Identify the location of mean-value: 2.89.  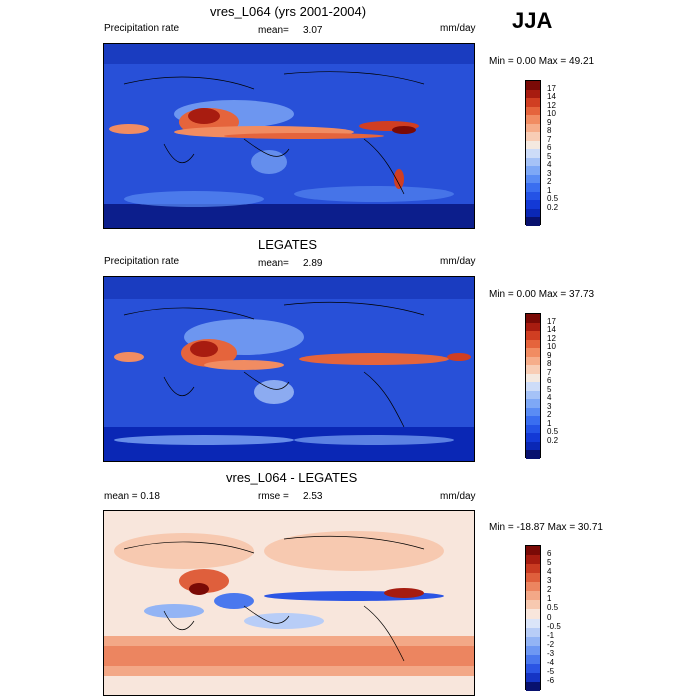
(313, 263).